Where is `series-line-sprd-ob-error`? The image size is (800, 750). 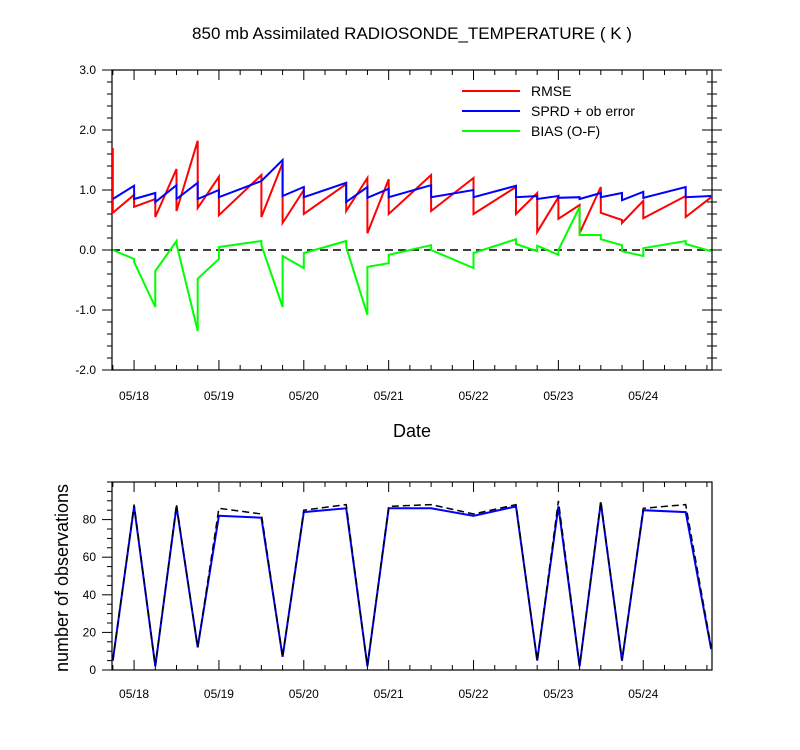
series-line-sprd-ob-error is located at coordinates (412, 181).